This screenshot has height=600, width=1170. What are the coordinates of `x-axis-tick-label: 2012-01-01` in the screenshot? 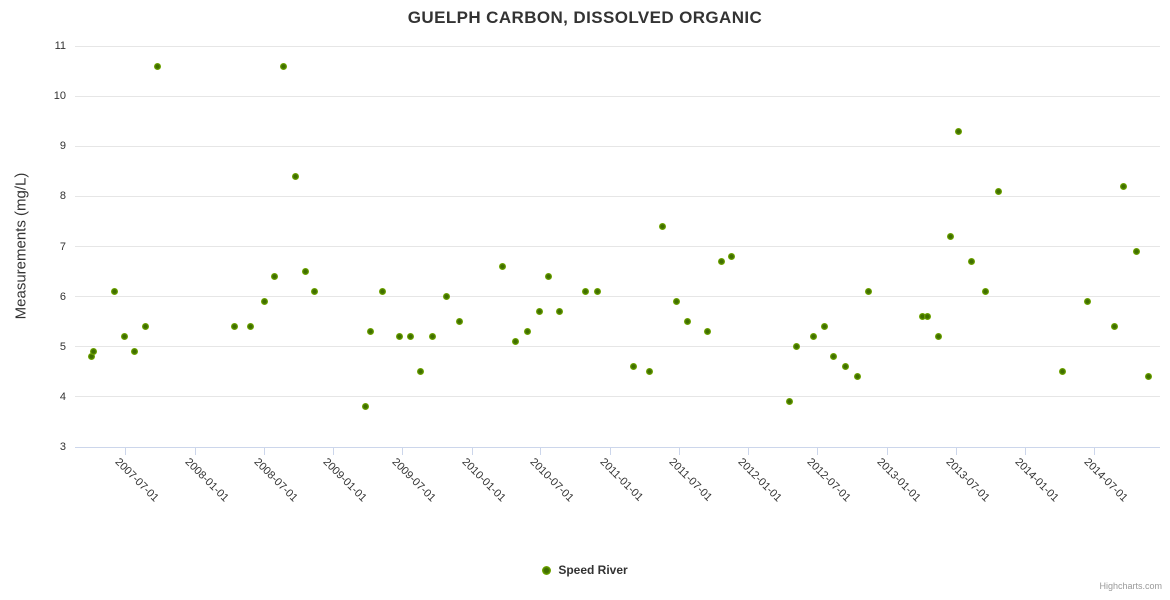 It's located at (760, 480).